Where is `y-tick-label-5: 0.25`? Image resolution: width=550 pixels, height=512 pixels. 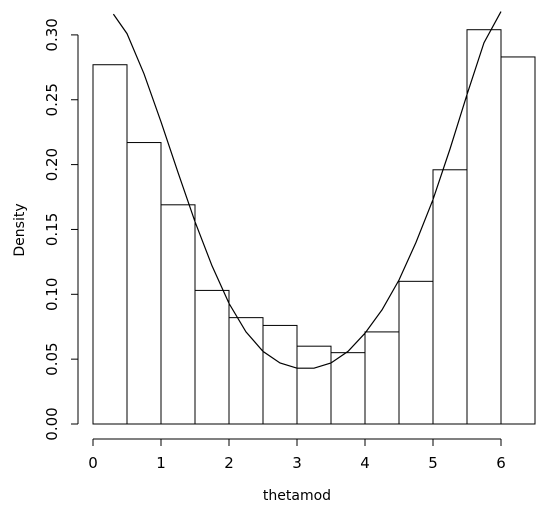 y-tick-label-5: 0.25 is located at coordinates (52, 99).